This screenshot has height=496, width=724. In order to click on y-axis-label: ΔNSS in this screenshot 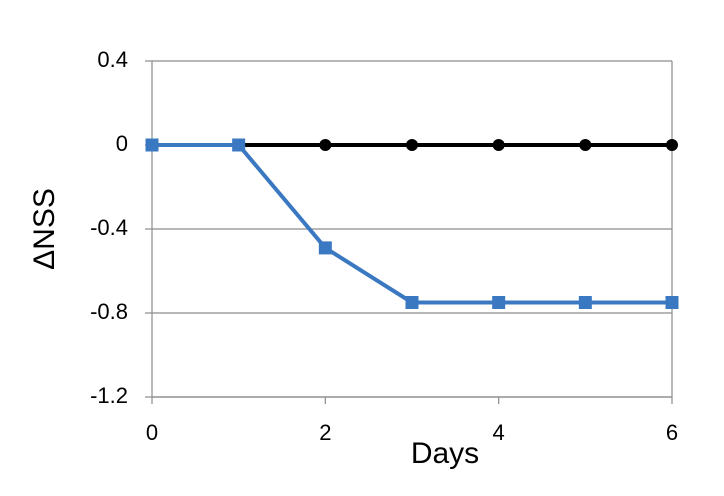, I will do `click(44, 229)`.